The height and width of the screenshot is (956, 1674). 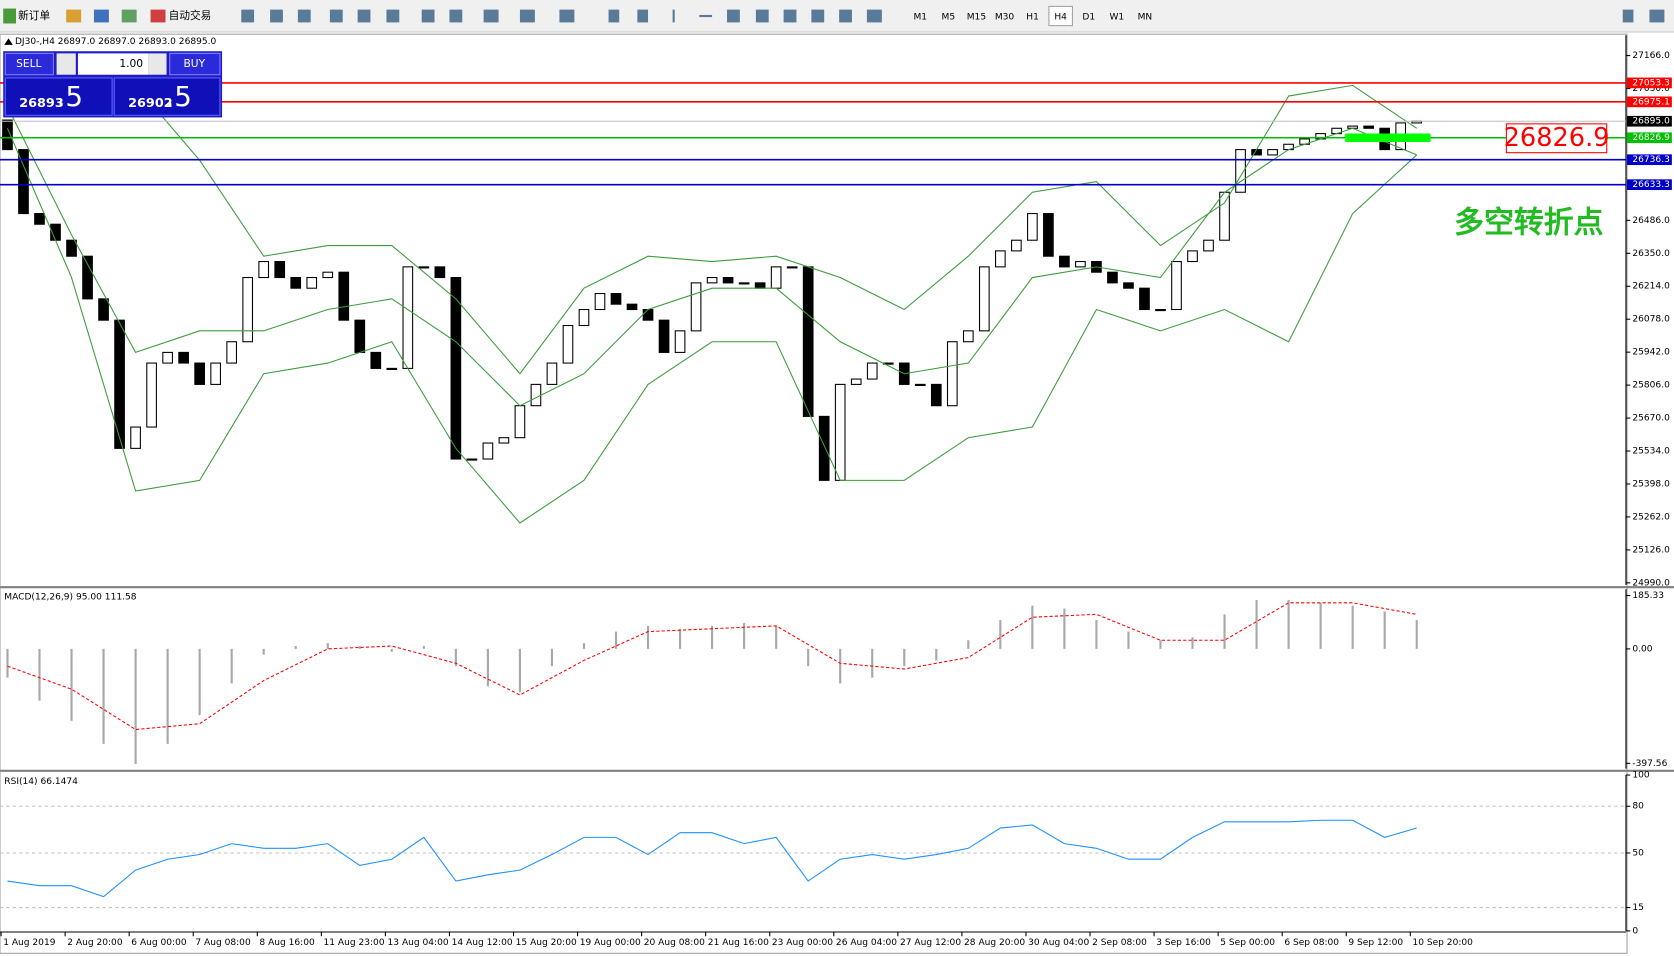 What do you see at coordinates (1032, 18) in the screenshot?
I see `timeframe-button: H1` at bounding box center [1032, 18].